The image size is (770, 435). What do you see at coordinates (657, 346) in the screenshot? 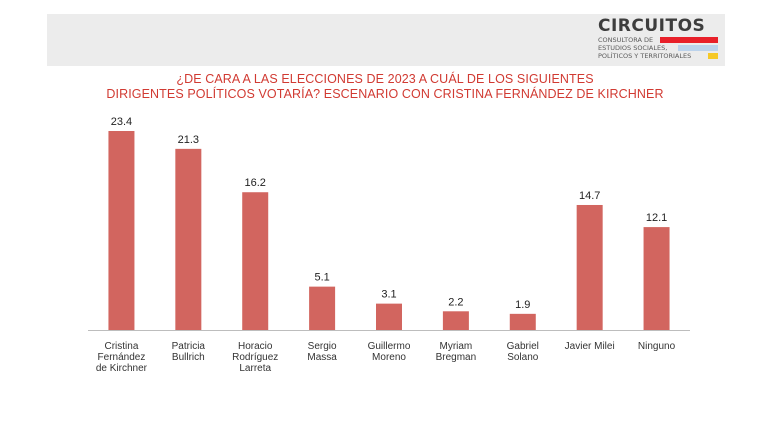
I see `category-label: Ninguno` at bounding box center [657, 346].